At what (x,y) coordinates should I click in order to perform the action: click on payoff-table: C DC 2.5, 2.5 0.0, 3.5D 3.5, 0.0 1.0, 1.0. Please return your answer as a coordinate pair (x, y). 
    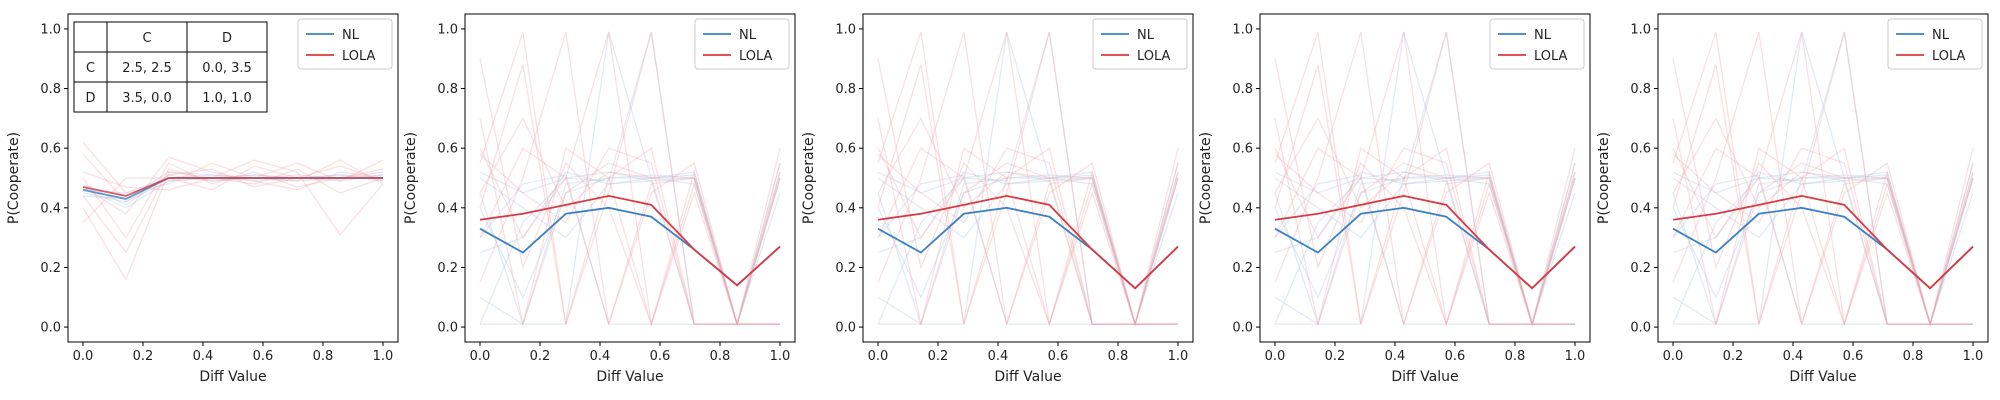
    Looking at the image, I should click on (170, 67).